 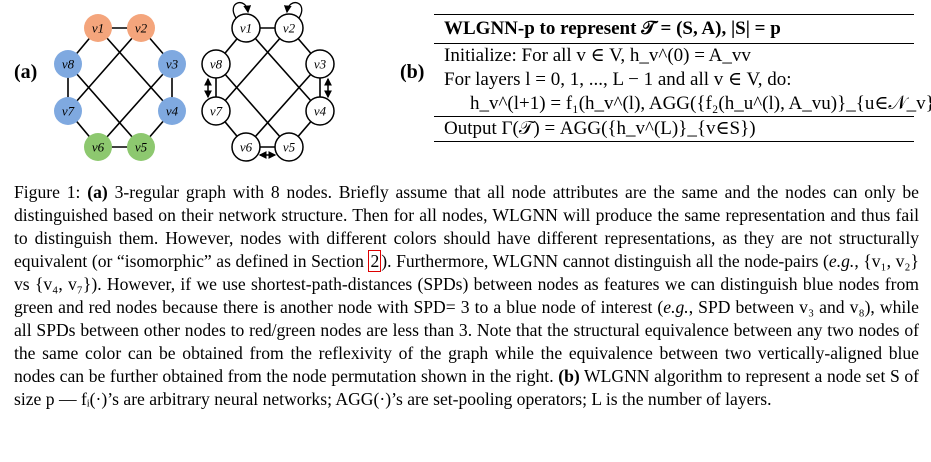 I want to click on algorithm-line-output: Output Γ(𝒯) = AGG({h_v^(L)}_{v∈S}), so click(x=600, y=128).